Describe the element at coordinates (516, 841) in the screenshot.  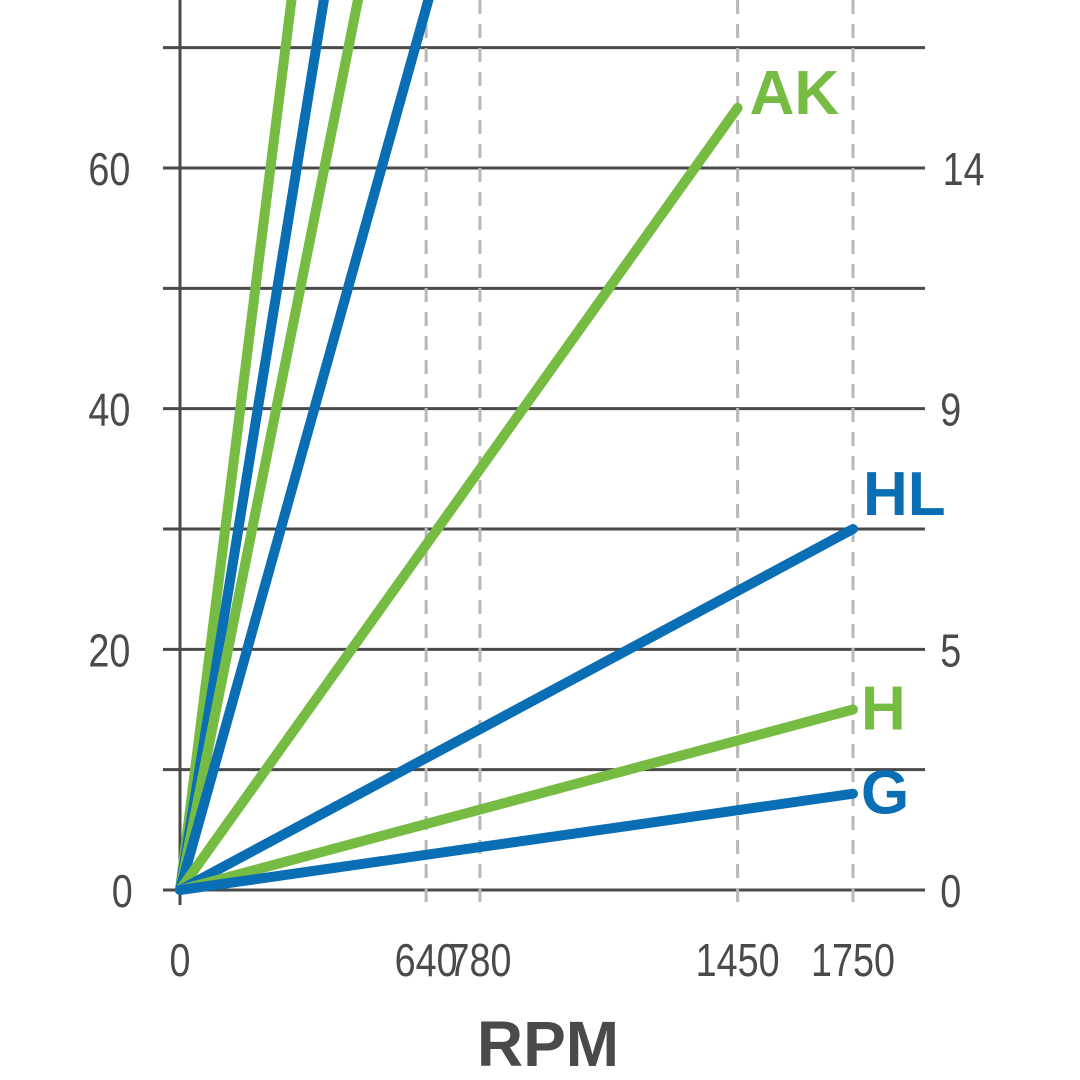
I see `series-line-g` at that location.